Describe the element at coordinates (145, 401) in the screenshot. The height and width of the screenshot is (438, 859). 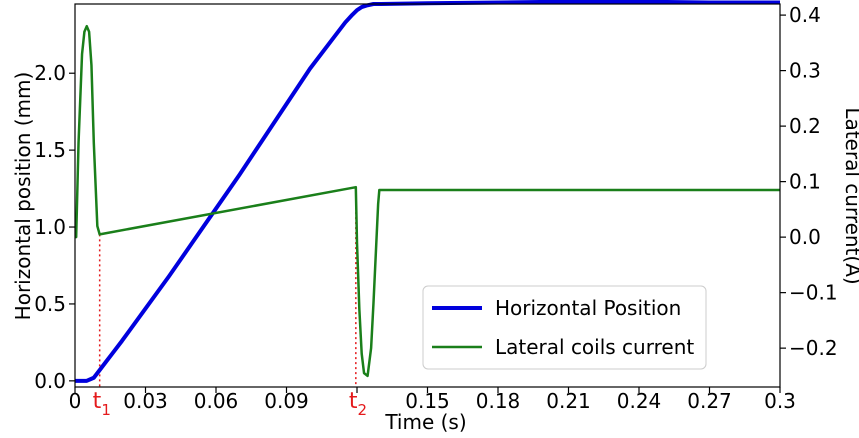
I see `x-tick-label: 0.03` at that location.